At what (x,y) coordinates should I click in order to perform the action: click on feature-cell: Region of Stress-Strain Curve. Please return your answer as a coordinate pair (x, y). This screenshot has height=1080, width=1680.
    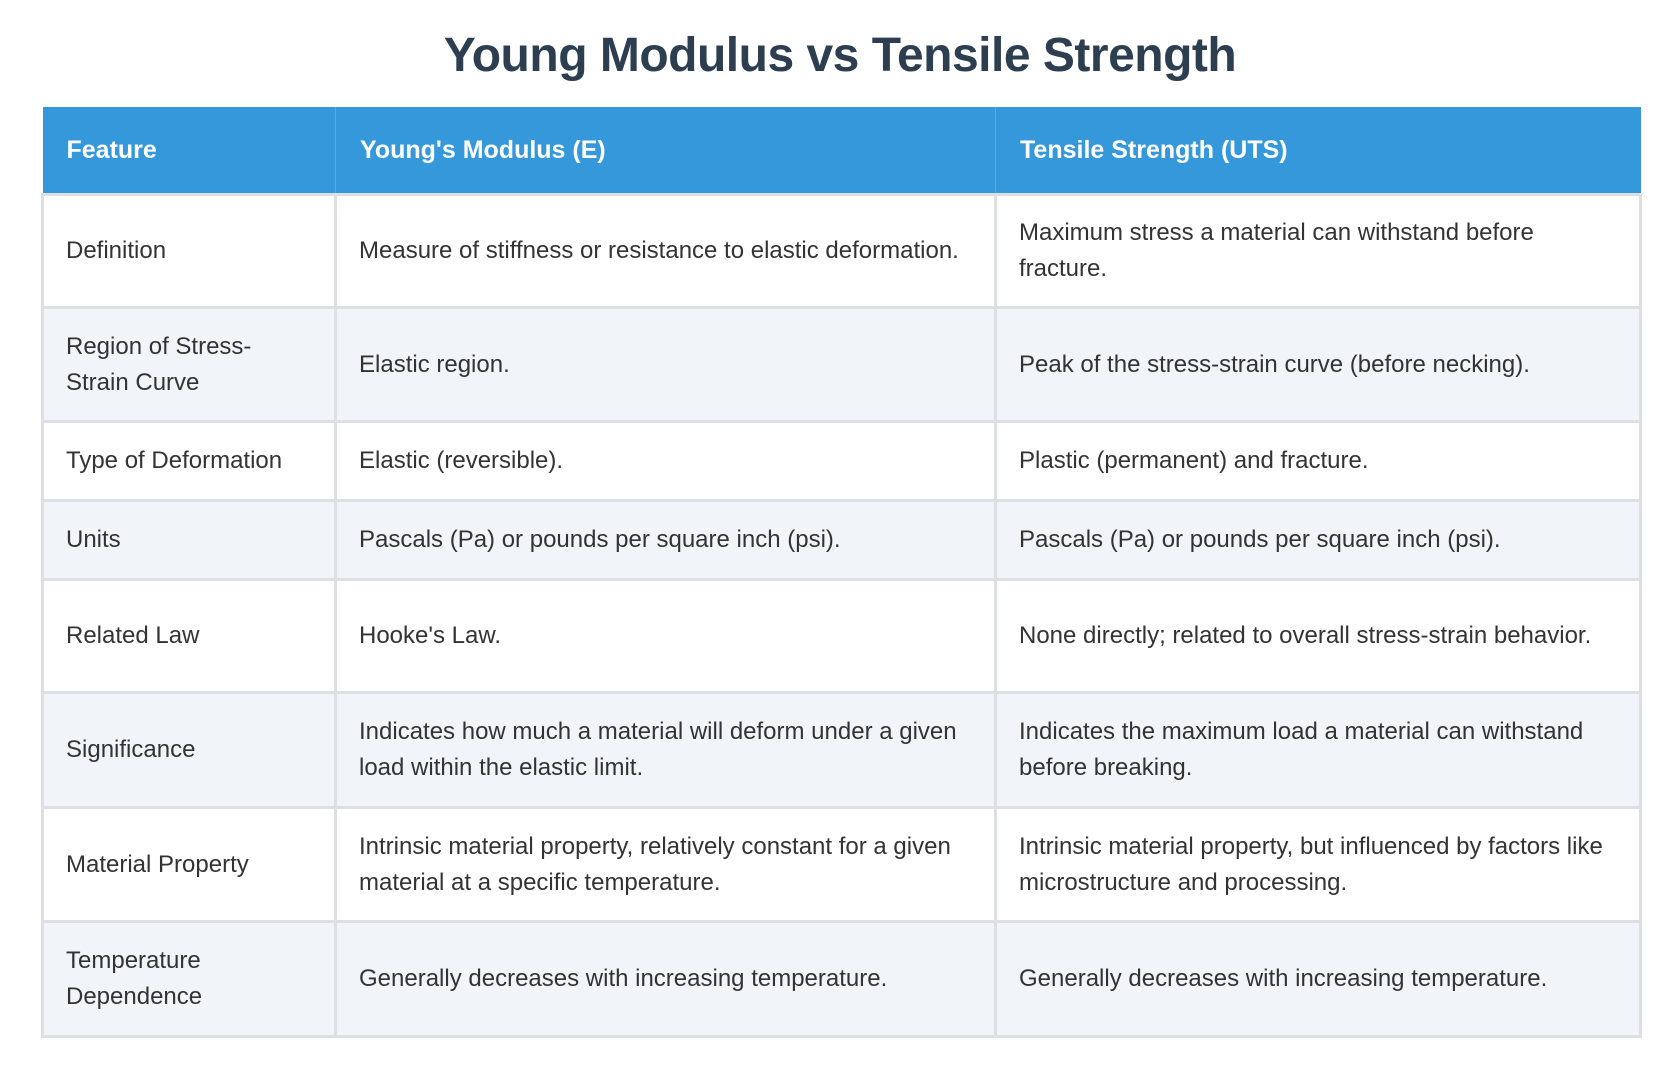
    Looking at the image, I should click on (189, 364).